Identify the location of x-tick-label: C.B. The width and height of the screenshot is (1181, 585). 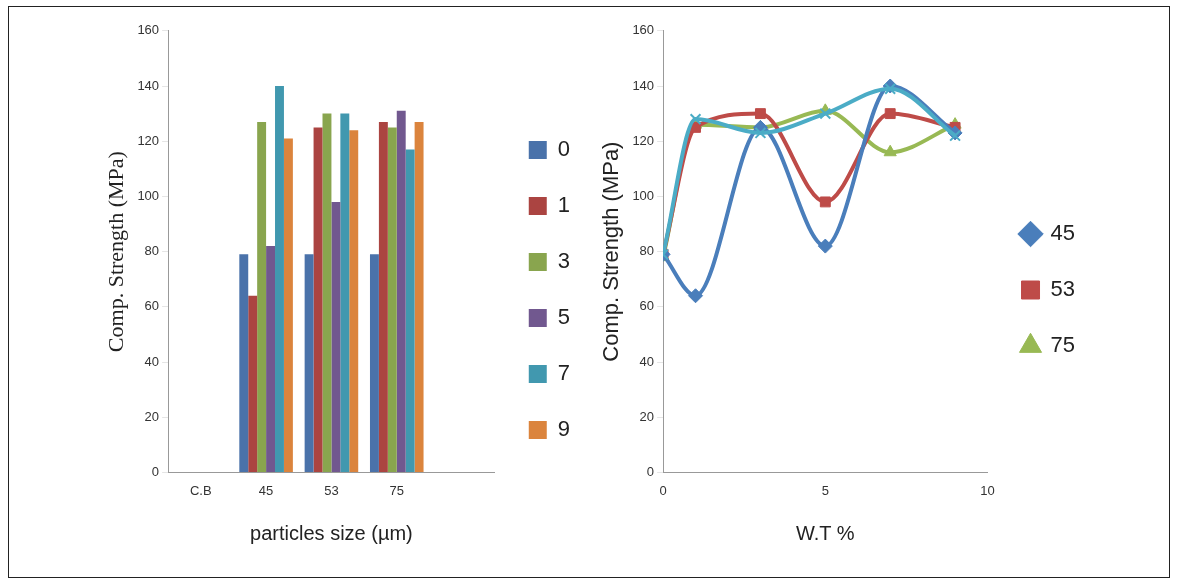
(200, 490).